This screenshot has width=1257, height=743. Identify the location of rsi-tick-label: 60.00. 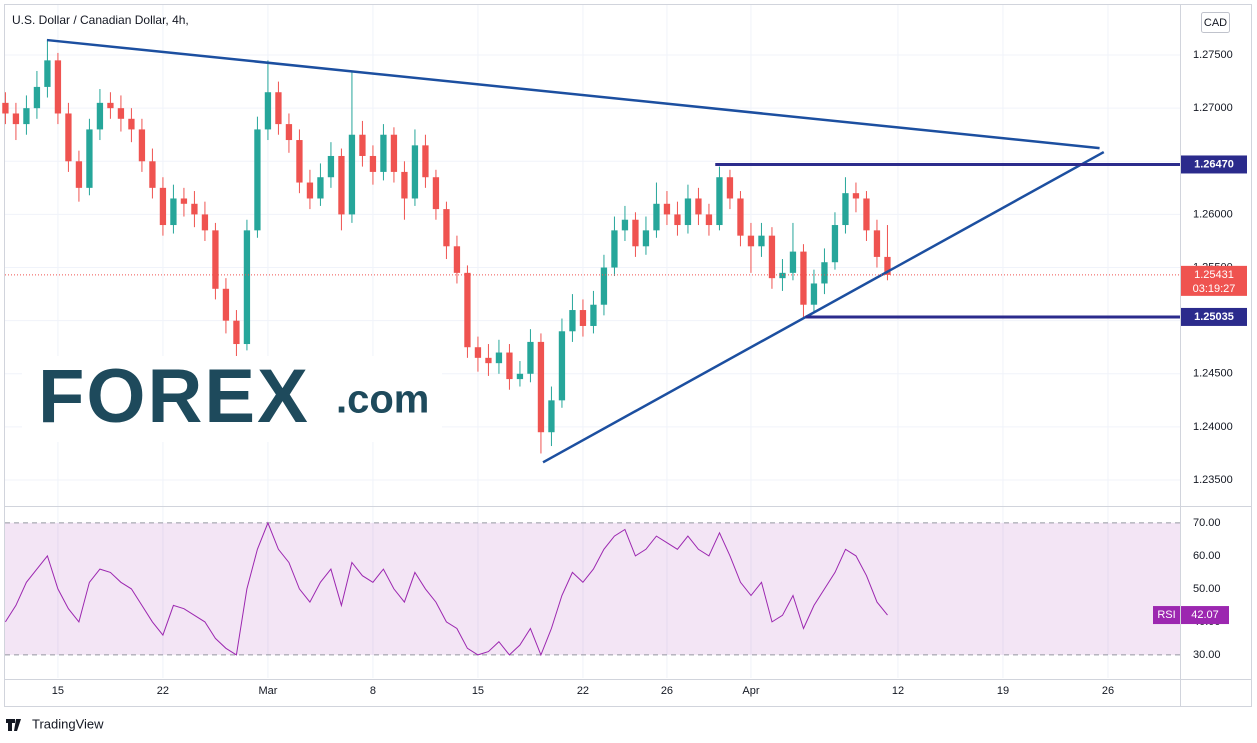
(1207, 556).